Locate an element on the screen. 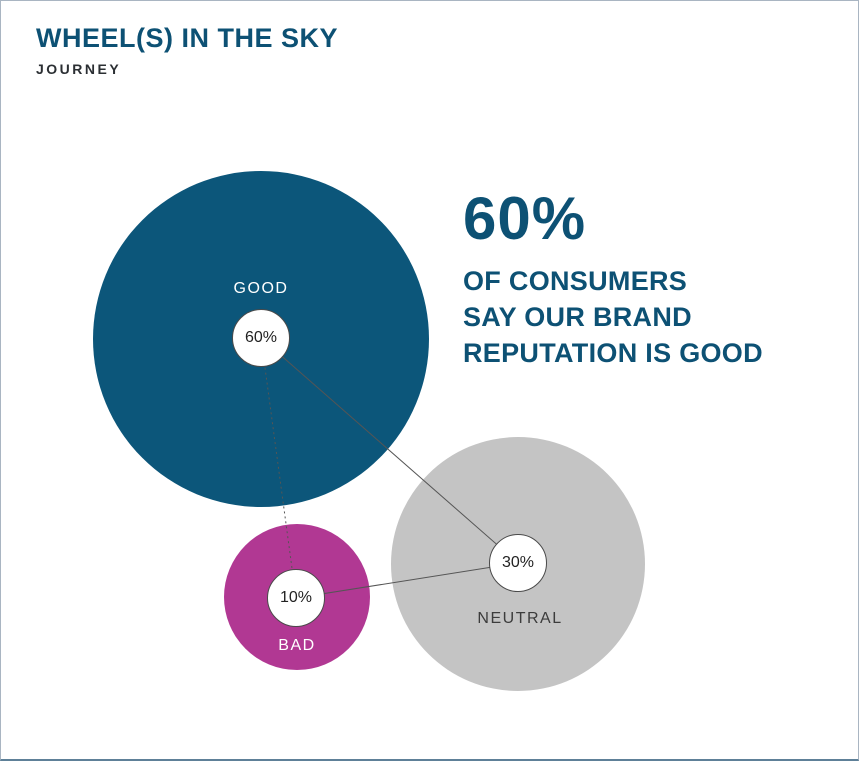 This screenshot has height=761, width=859. callout-line-2: SAY OUR BRAND is located at coordinates (577, 317).